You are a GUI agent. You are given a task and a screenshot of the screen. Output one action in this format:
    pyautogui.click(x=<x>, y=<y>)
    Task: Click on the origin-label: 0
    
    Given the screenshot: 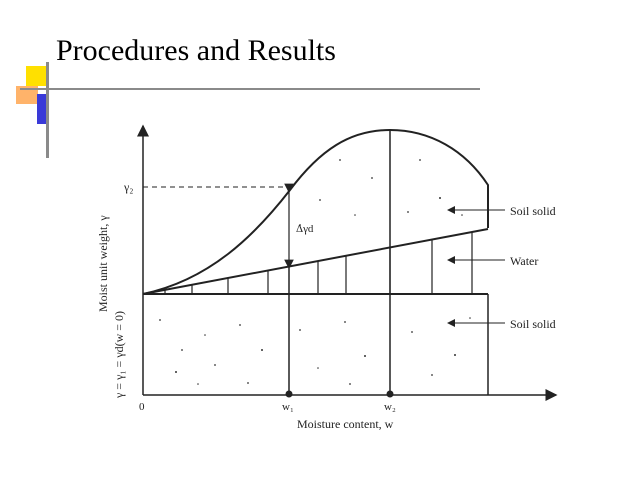 What is the action you would take?
    pyautogui.click(x=142, y=407)
    